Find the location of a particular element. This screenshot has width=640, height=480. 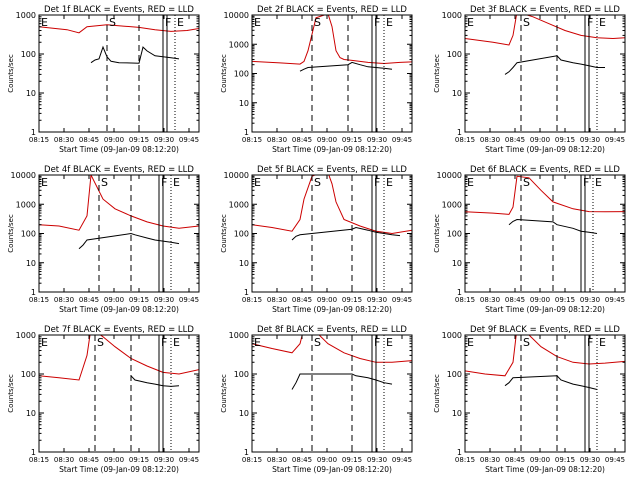

panel-title: Det 4f BLACK = Events, RED = LLD is located at coordinates (119, 170).